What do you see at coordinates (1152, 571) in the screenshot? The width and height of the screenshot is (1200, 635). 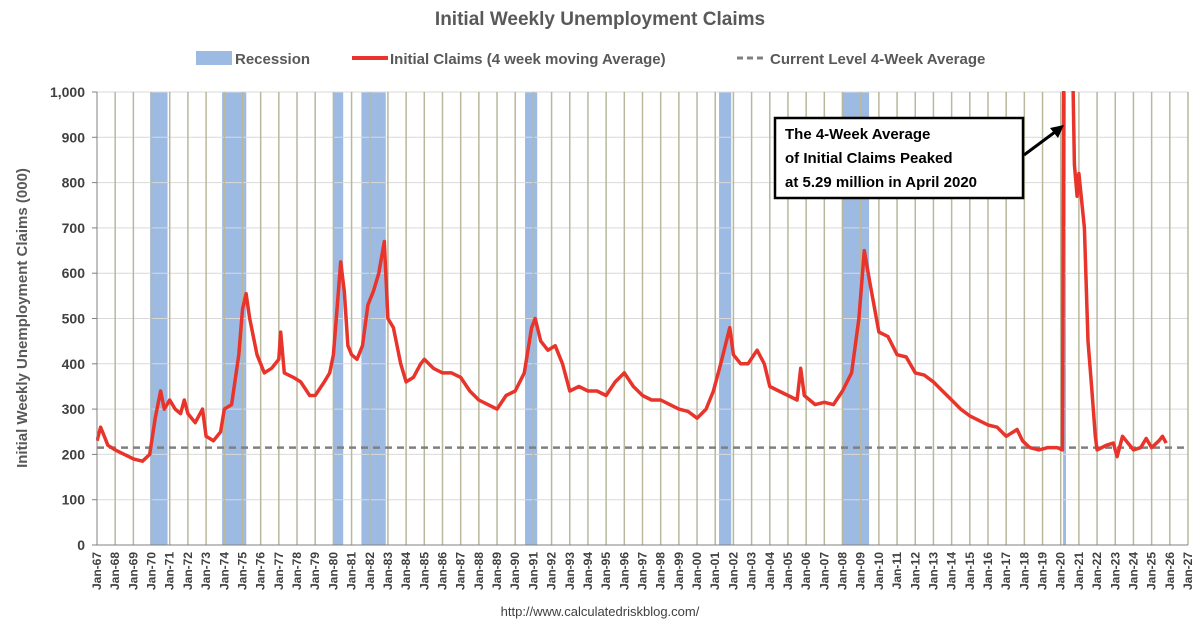 I see `x-tick-label: Jan-25` at bounding box center [1152, 571].